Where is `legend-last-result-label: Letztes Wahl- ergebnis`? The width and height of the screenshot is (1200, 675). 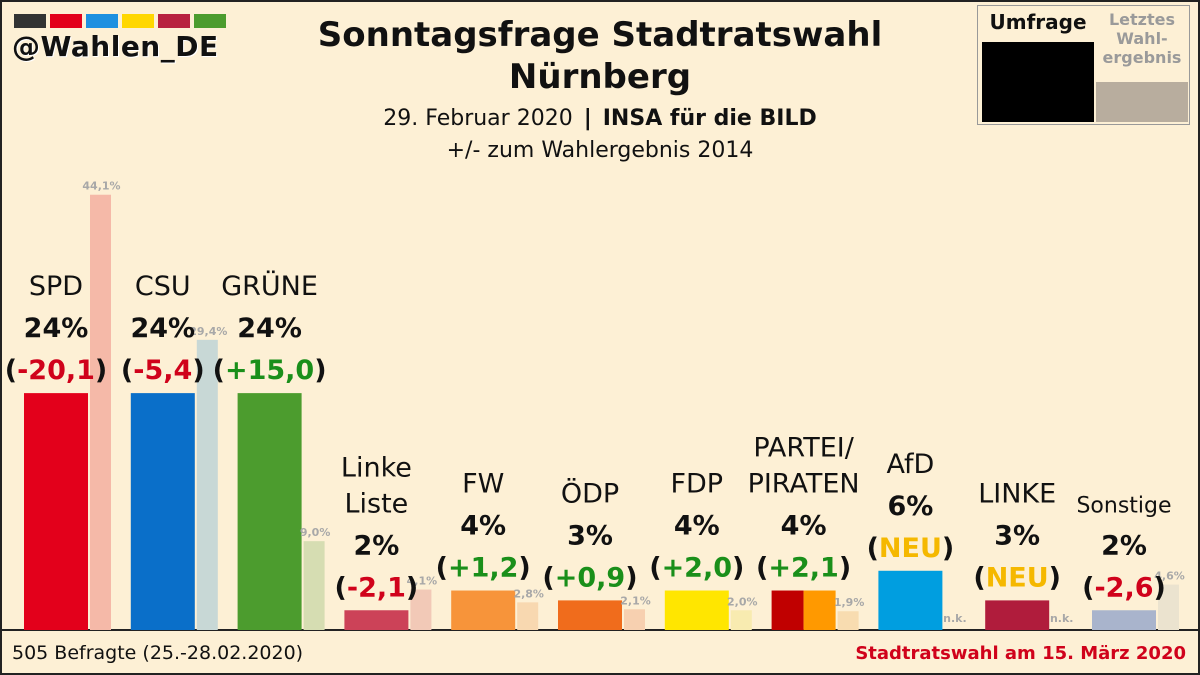 legend-last-result-label: Letztes Wahl- ergebnis is located at coordinates (1142, 38).